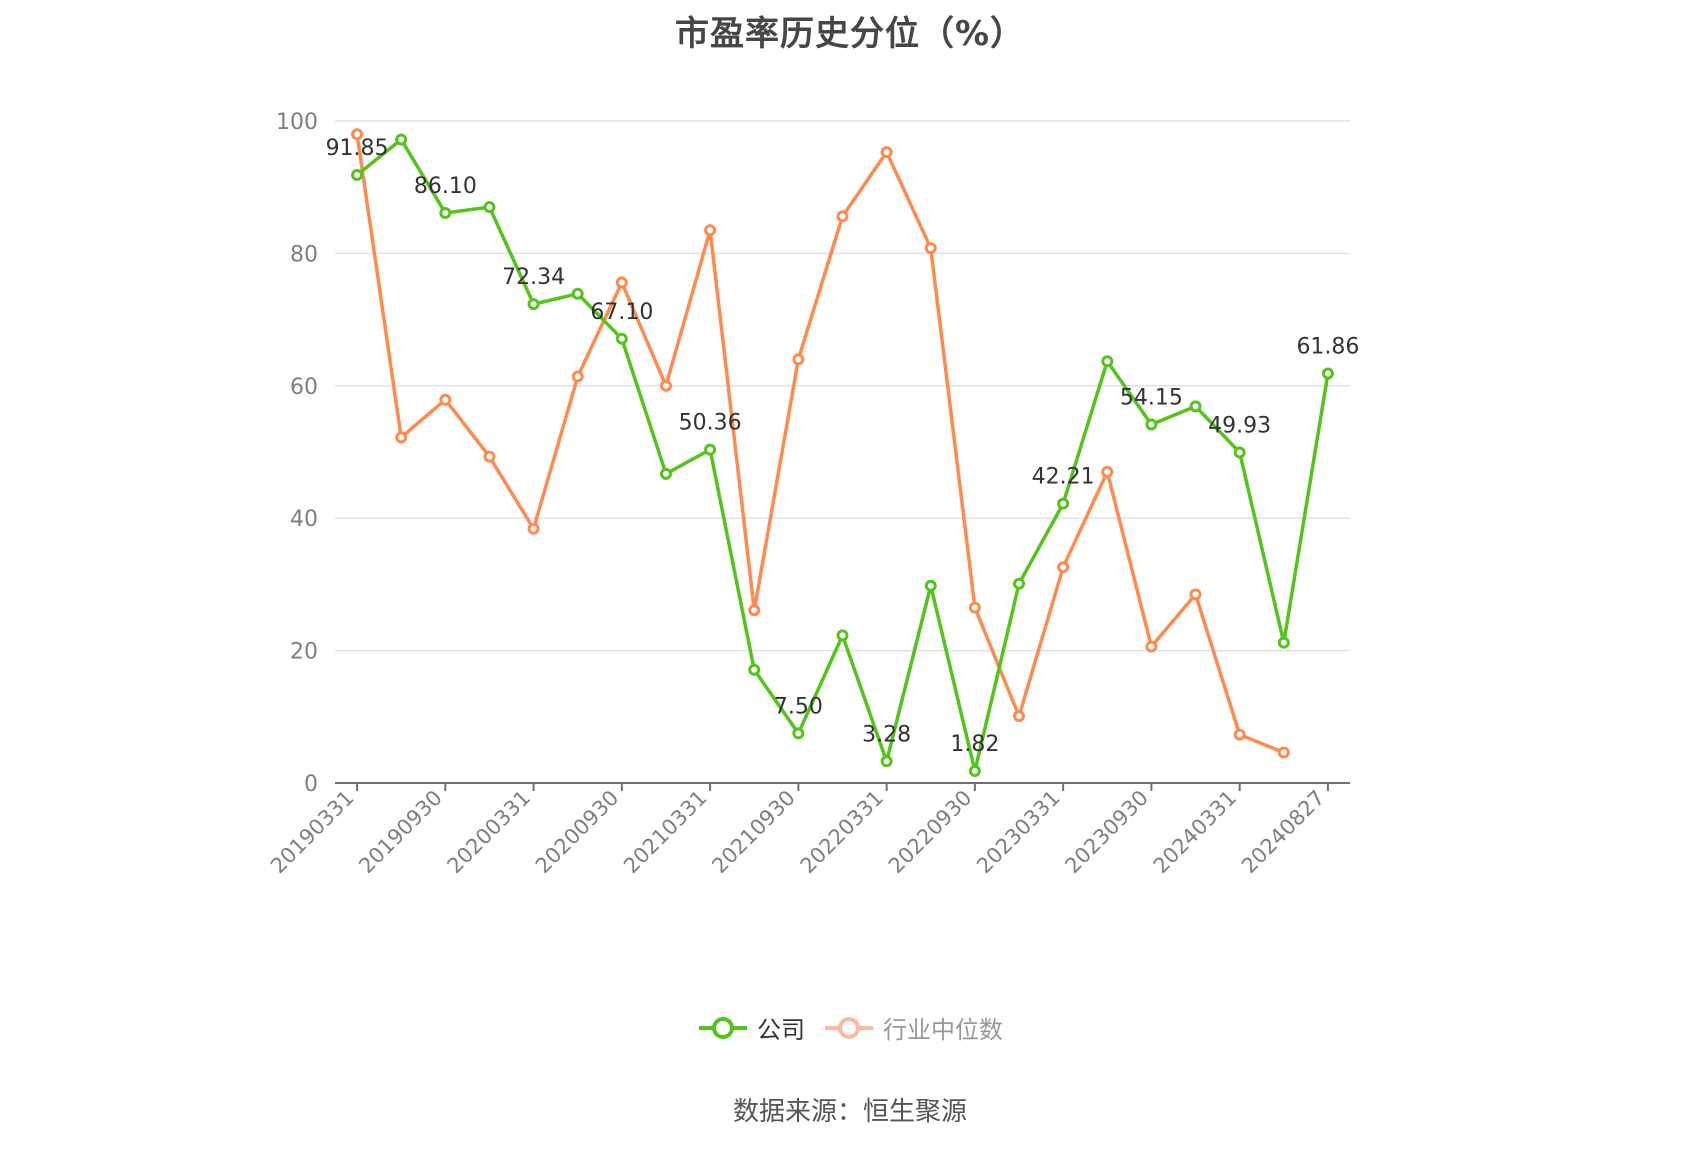 This screenshot has width=1700, height=1150. What do you see at coordinates (943, 1030) in the screenshot?
I see `legend-label-industry-median: 行业中位数` at bounding box center [943, 1030].